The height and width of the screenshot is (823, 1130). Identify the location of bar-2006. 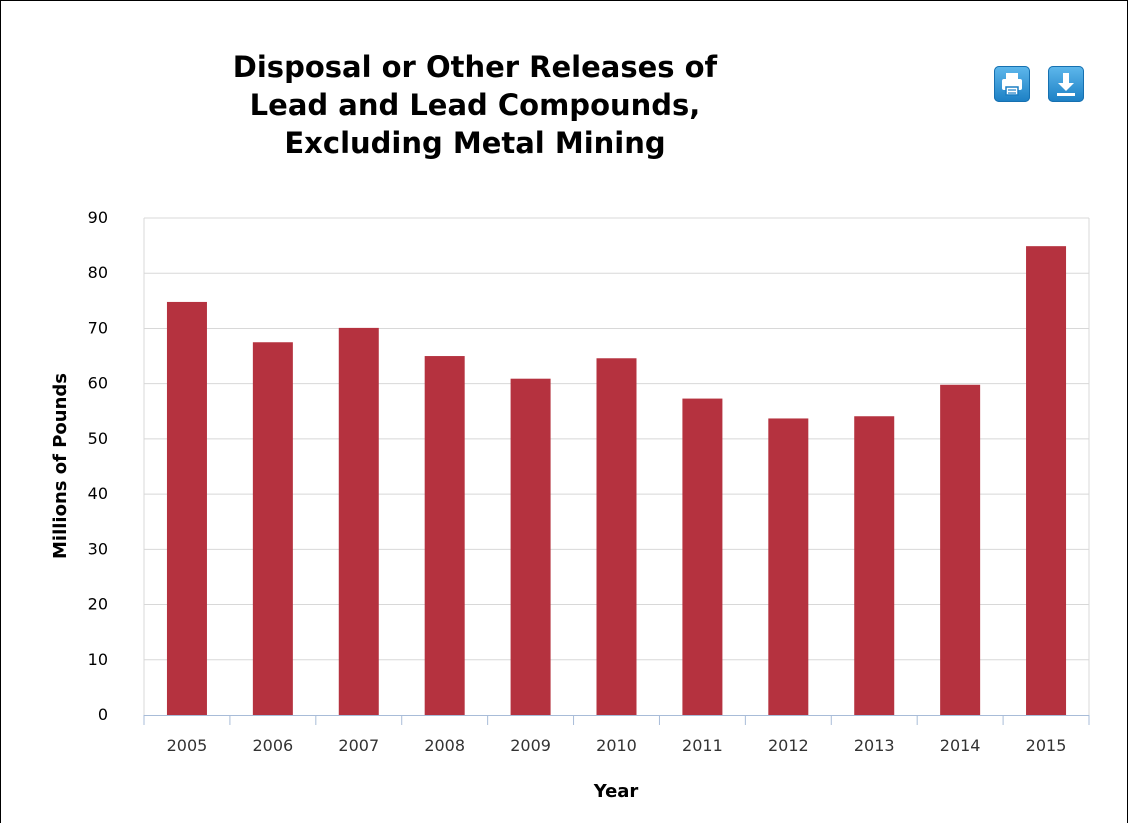
(272, 528).